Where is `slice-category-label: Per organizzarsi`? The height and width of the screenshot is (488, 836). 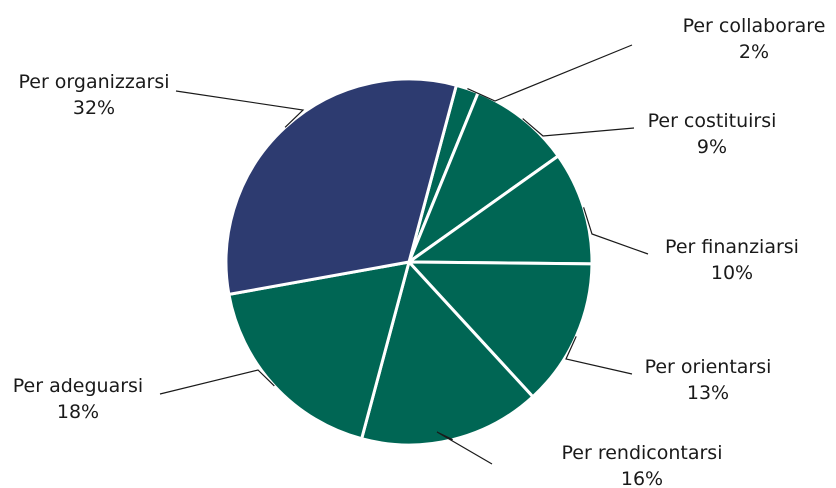 slice-category-label: Per organizzarsi is located at coordinates (93, 82).